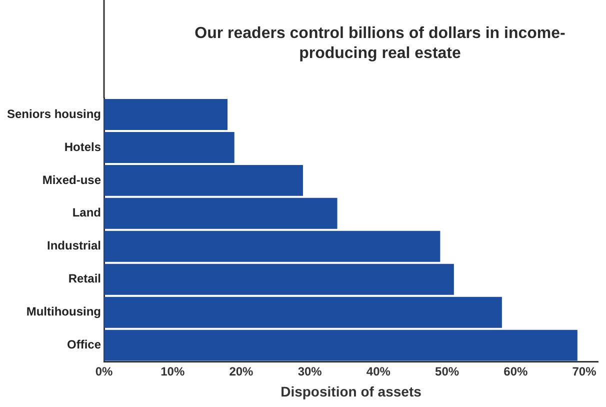 Image resolution: width=606 pixels, height=407 pixels. Describe the element at coordinates (83, 147) in the screenshot. I see `y-tick-label: Hotels` at that location.